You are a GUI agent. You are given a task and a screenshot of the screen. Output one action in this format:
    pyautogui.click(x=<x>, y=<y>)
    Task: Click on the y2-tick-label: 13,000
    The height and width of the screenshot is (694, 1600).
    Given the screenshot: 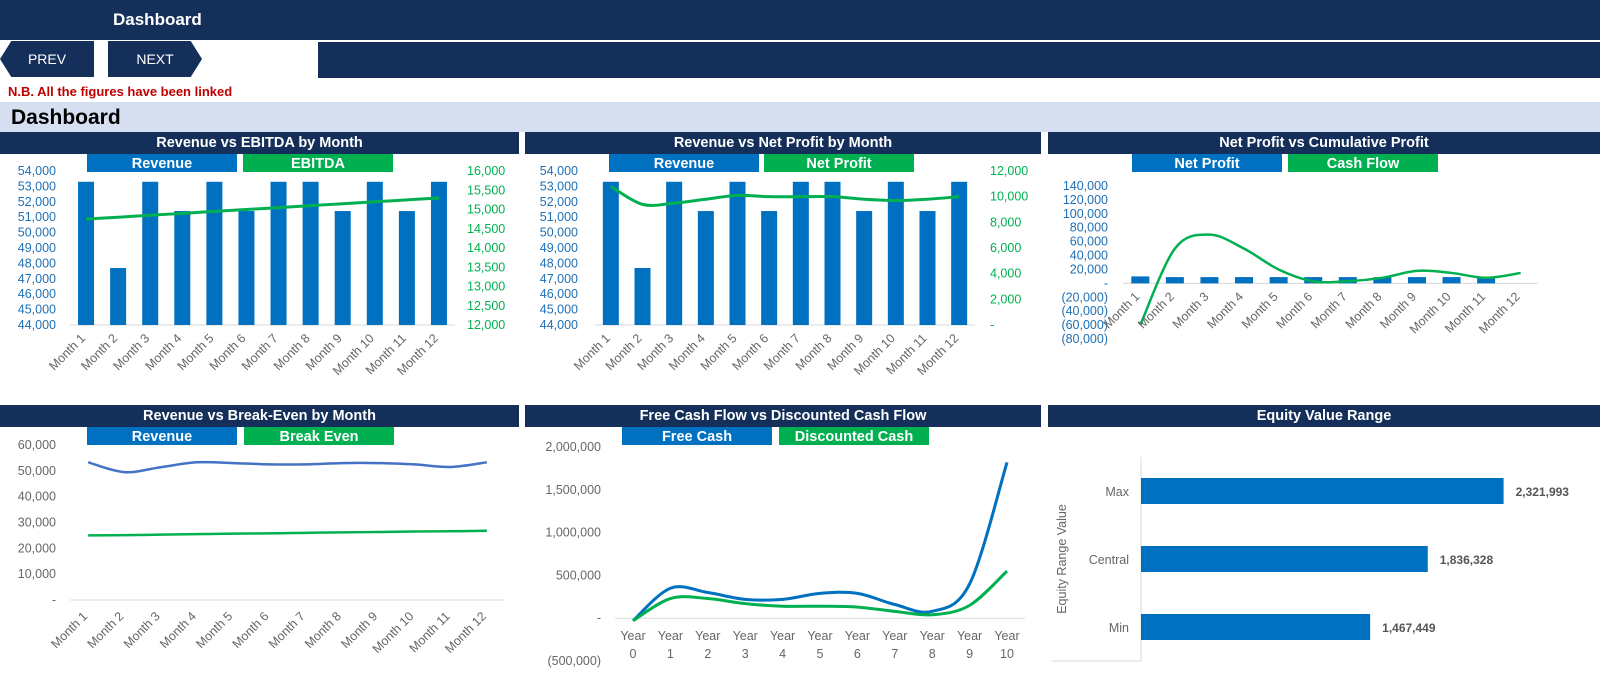 What is the action you would take?
    pyautogui.click(x=486, y=287)
    